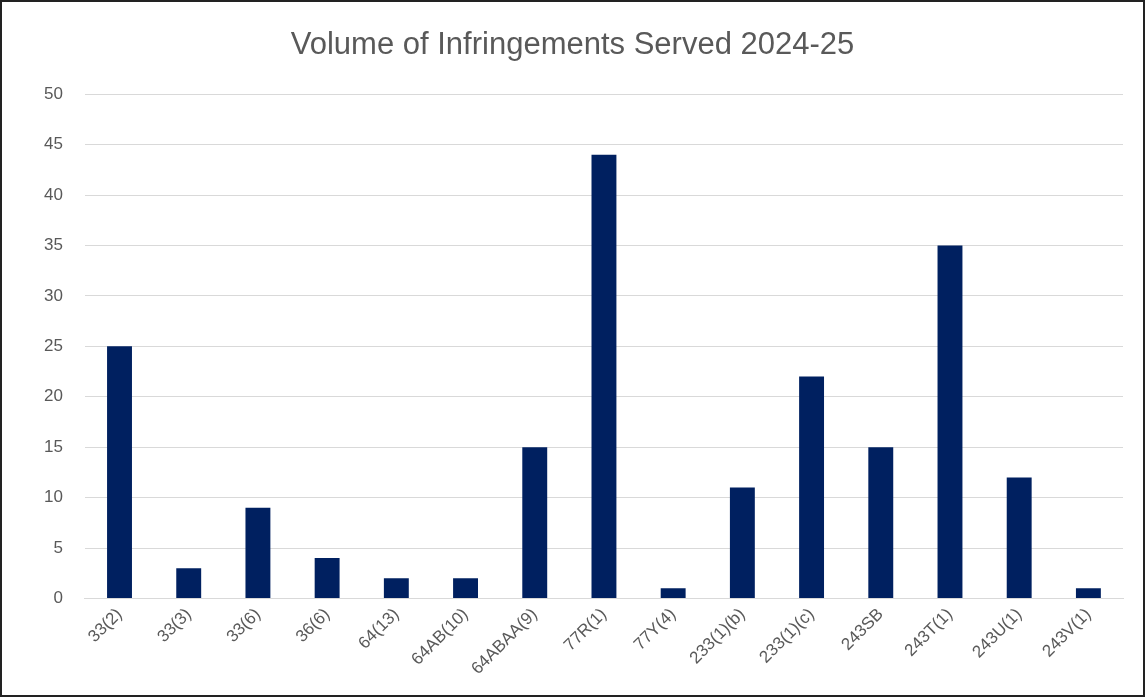  What do you see at coordinates (53, 396) in the screenshot?
I see `y-tick-label: 20` at bounding box center [53, 396].